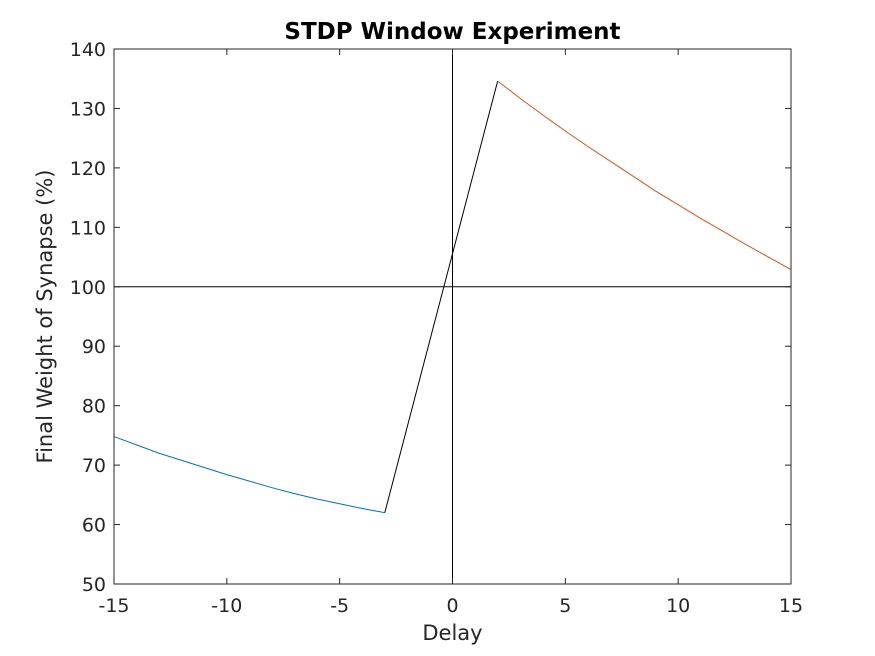 This screenshot has height=656, width=875. Describe the element at coordinates (88, 288) in the screenshot. I see `y-tick-label: 100` at that location.